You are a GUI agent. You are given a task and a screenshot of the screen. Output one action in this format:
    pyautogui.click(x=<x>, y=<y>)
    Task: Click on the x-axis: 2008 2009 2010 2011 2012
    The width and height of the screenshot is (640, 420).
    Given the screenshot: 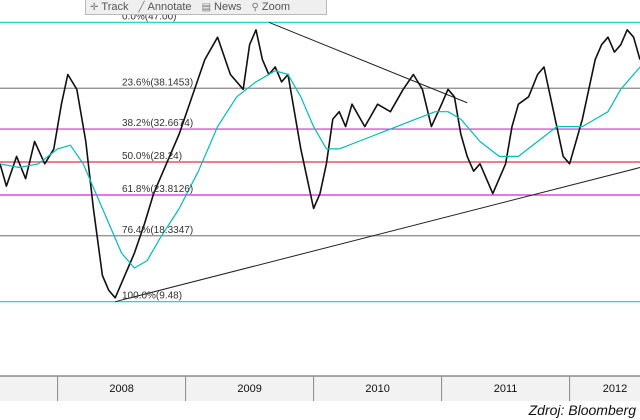 What is the action you would take?
    pyautogui.click(x=320, y=388)
    